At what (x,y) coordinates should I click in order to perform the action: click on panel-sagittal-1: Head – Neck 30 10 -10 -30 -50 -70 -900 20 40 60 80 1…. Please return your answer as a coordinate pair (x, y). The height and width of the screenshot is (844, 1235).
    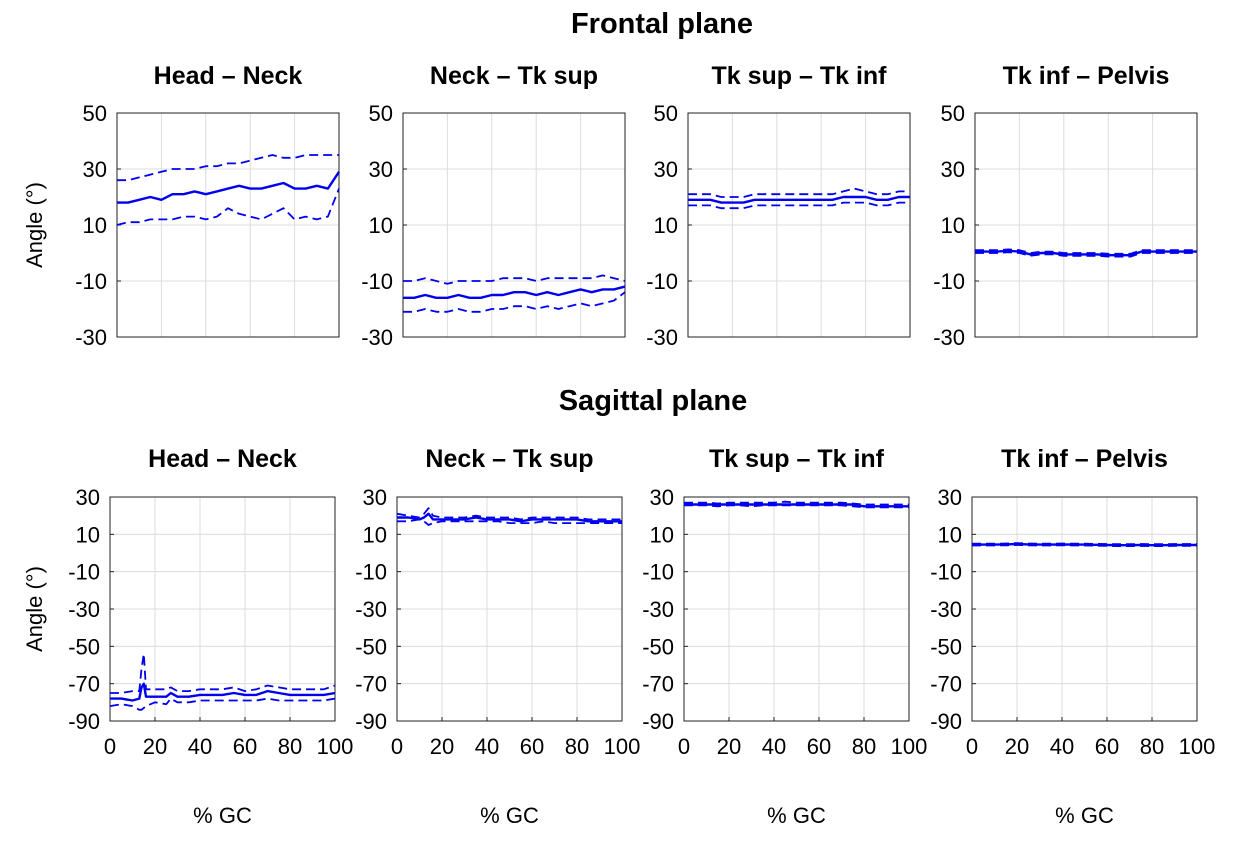
    Looking at the image, I should click on (187, 636).